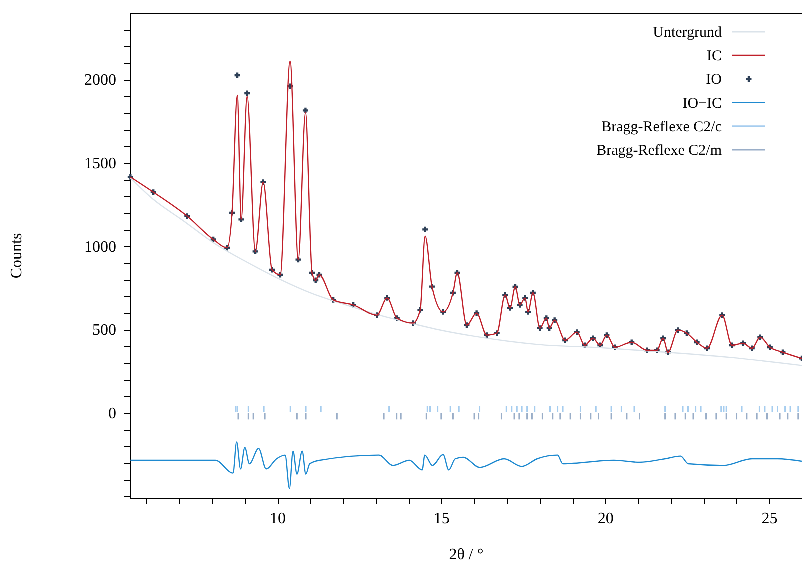 Image resolution: width=802 pixels, height=572 pixels. What do you see at coordinates (466, 555) in the screenshot?
I see `x-axis-title: 2θ / °` at bounding box center [466, 555].